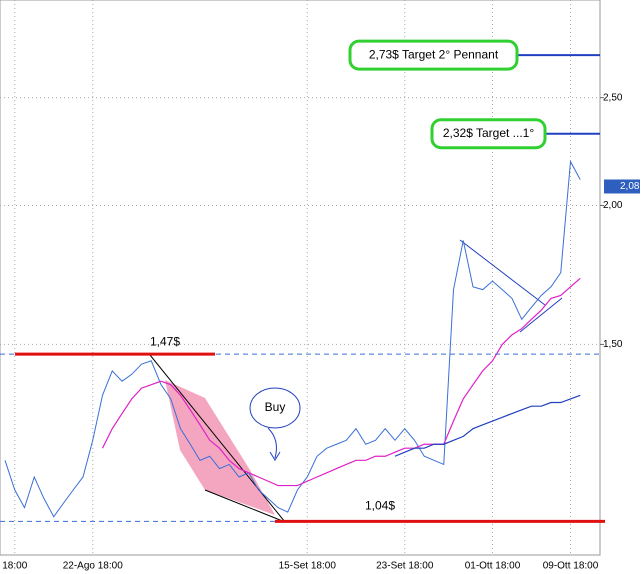  What do you see at coordinates (613, 344) in the screenshot?
I see `y-tick-label: 1,50` at bounding box center [613, 344].